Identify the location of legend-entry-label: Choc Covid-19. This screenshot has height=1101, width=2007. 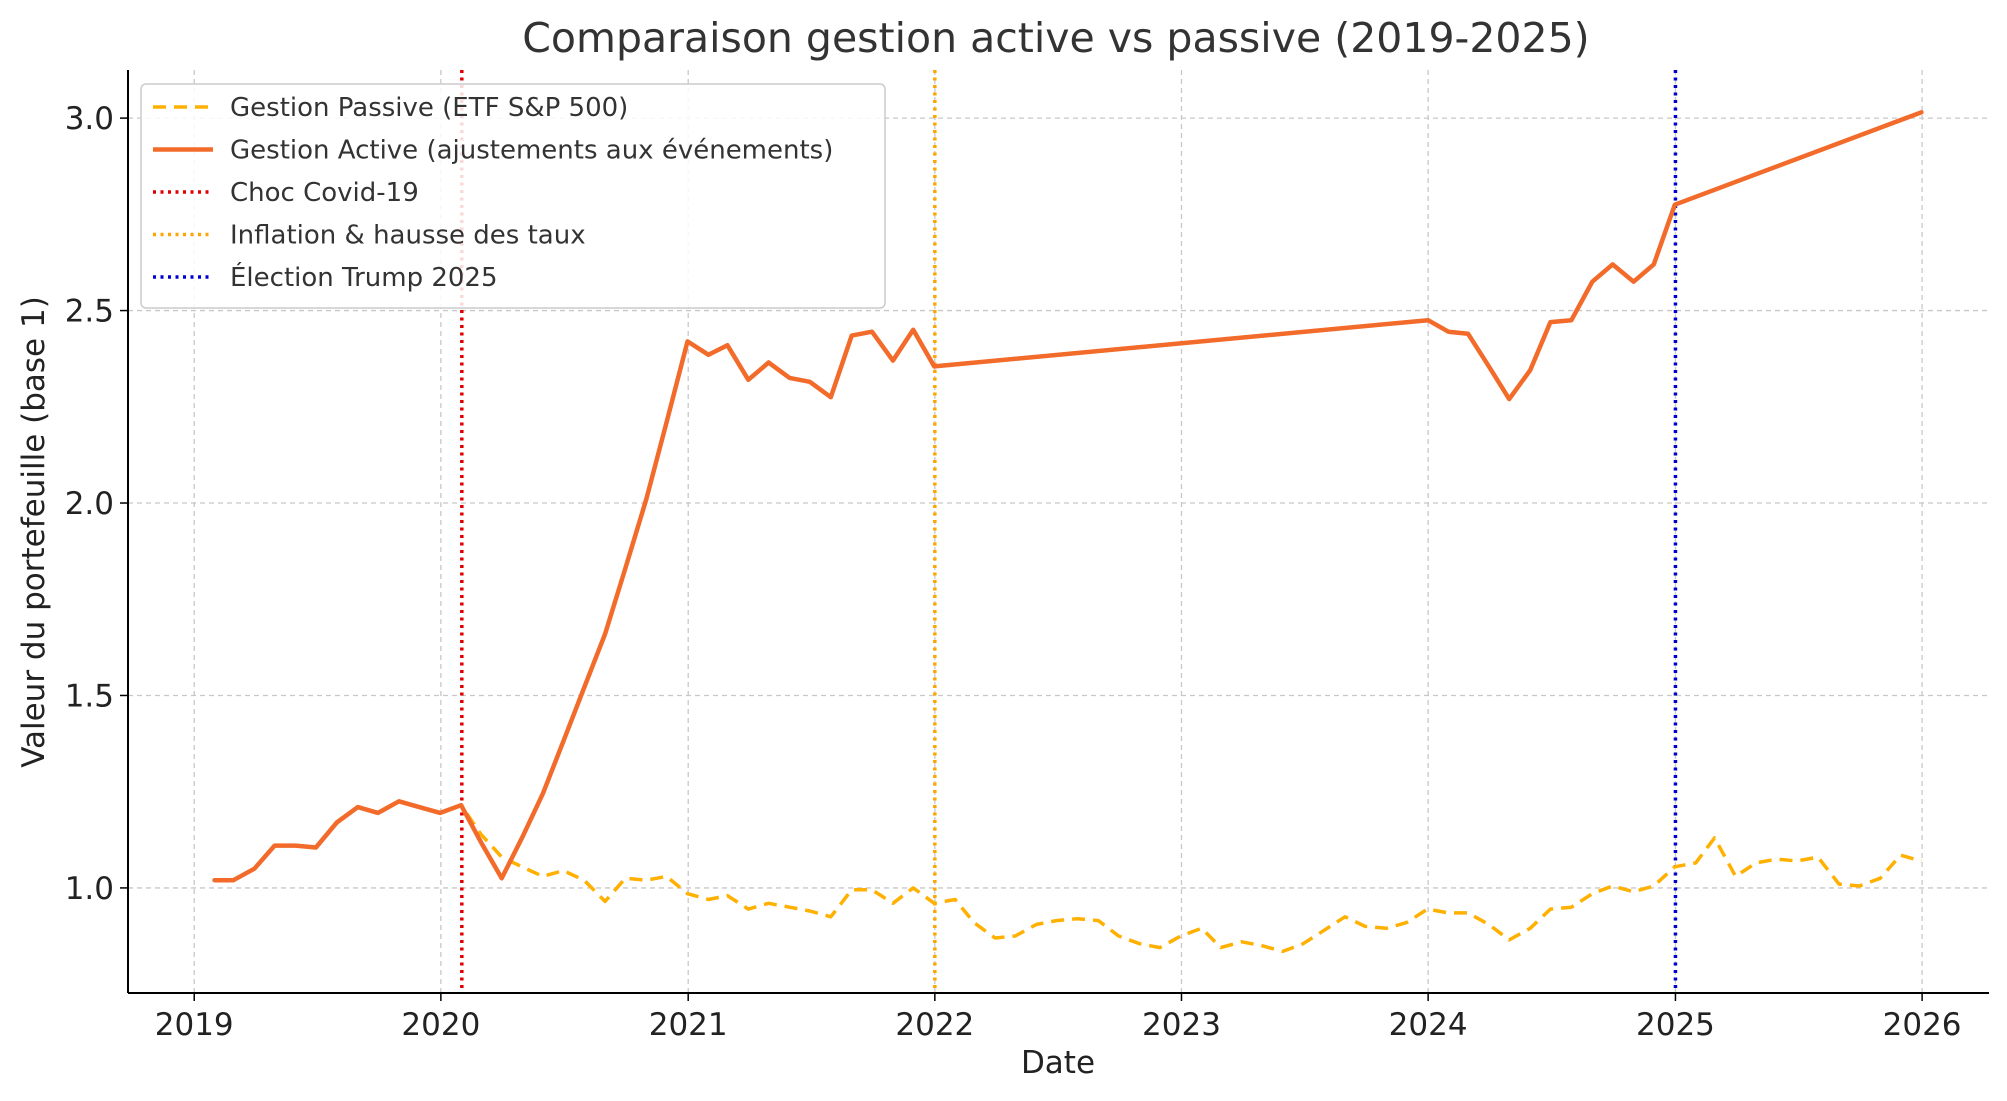
(324, 193).